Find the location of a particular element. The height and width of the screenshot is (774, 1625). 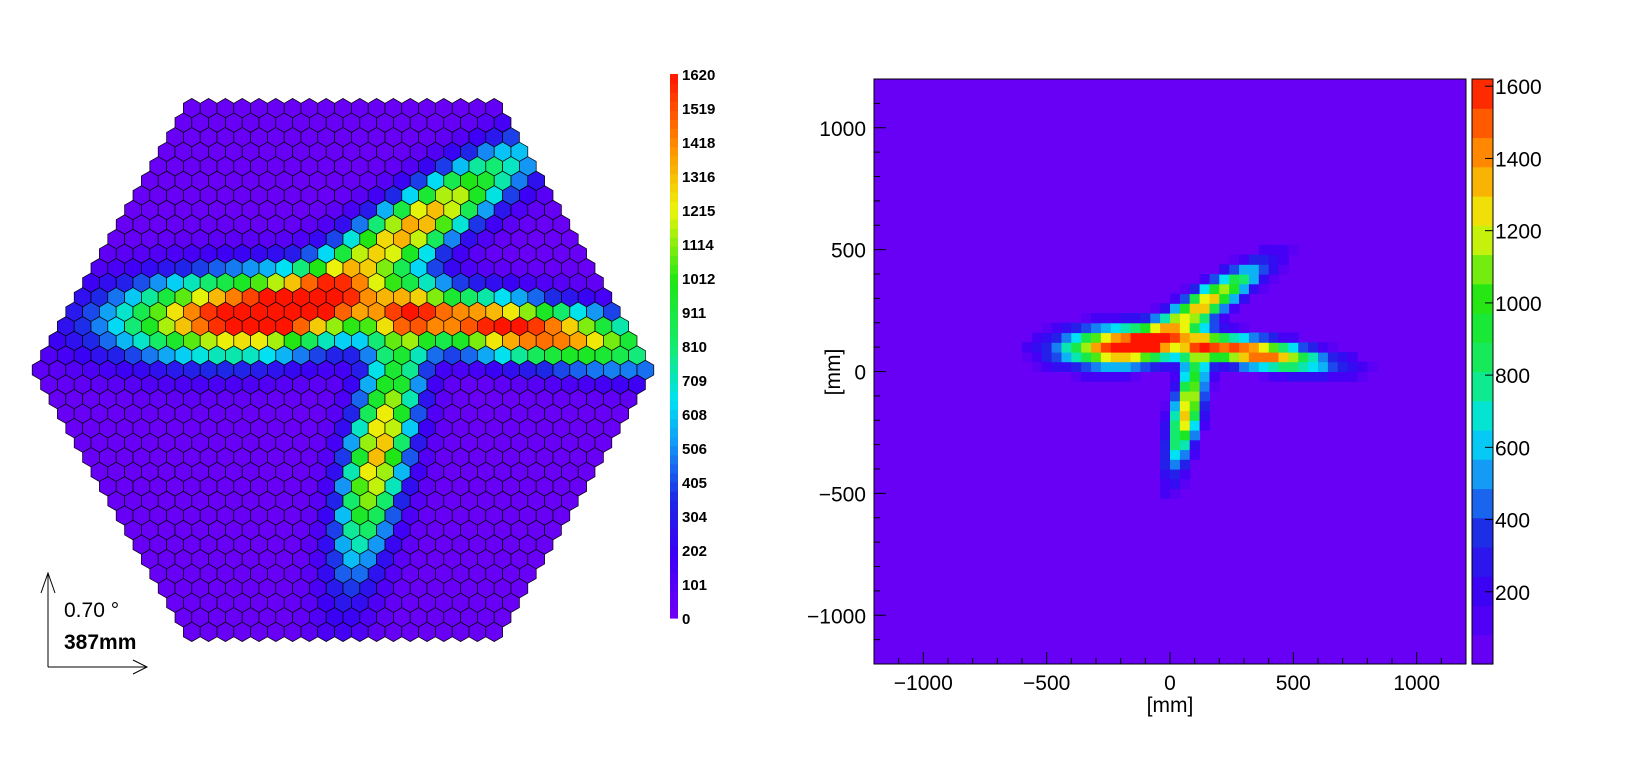

histogram-colorbar: 1600 1400 1200 1000 800 600 400 200 is located at coordinates (1506, 370).